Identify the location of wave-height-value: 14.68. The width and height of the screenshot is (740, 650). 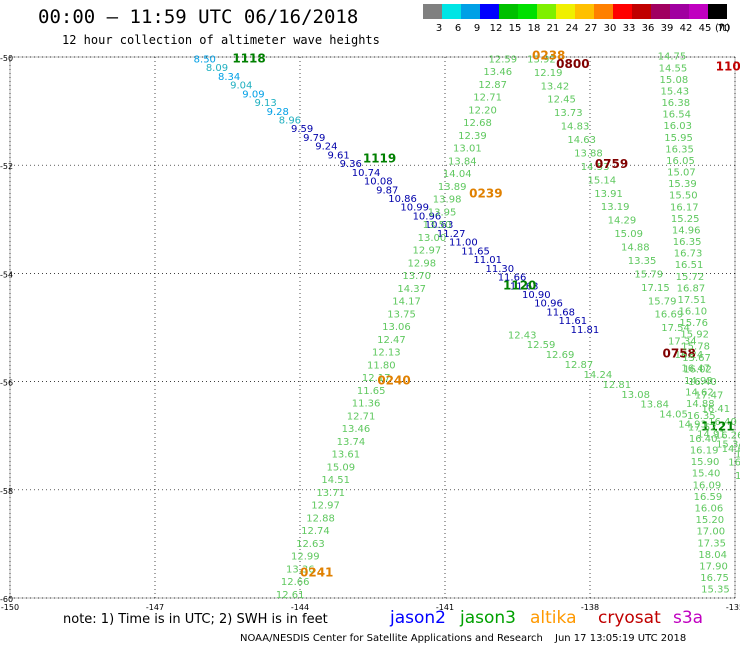
(731, 449).